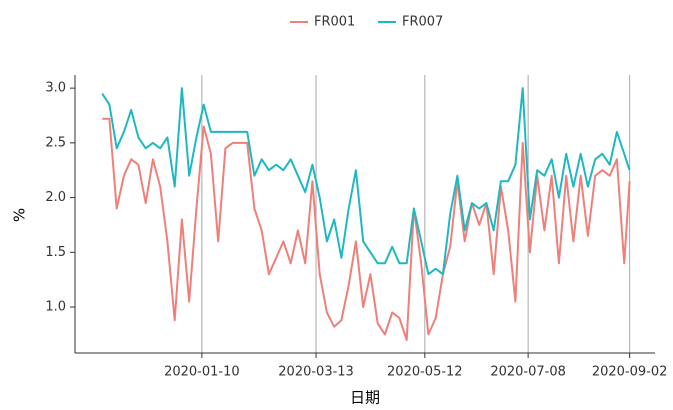  Describe the element at coordinates (365, 398) in the screenshot. I see `x-axis-title: 日期` at that location.